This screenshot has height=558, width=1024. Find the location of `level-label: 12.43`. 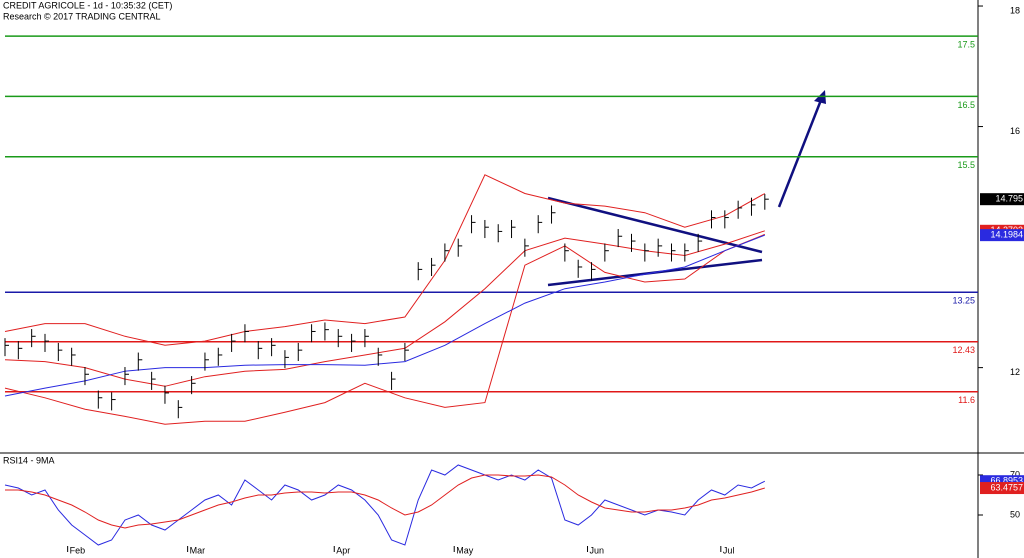

level-label: 12.43 is located at coordinates (963, 350).